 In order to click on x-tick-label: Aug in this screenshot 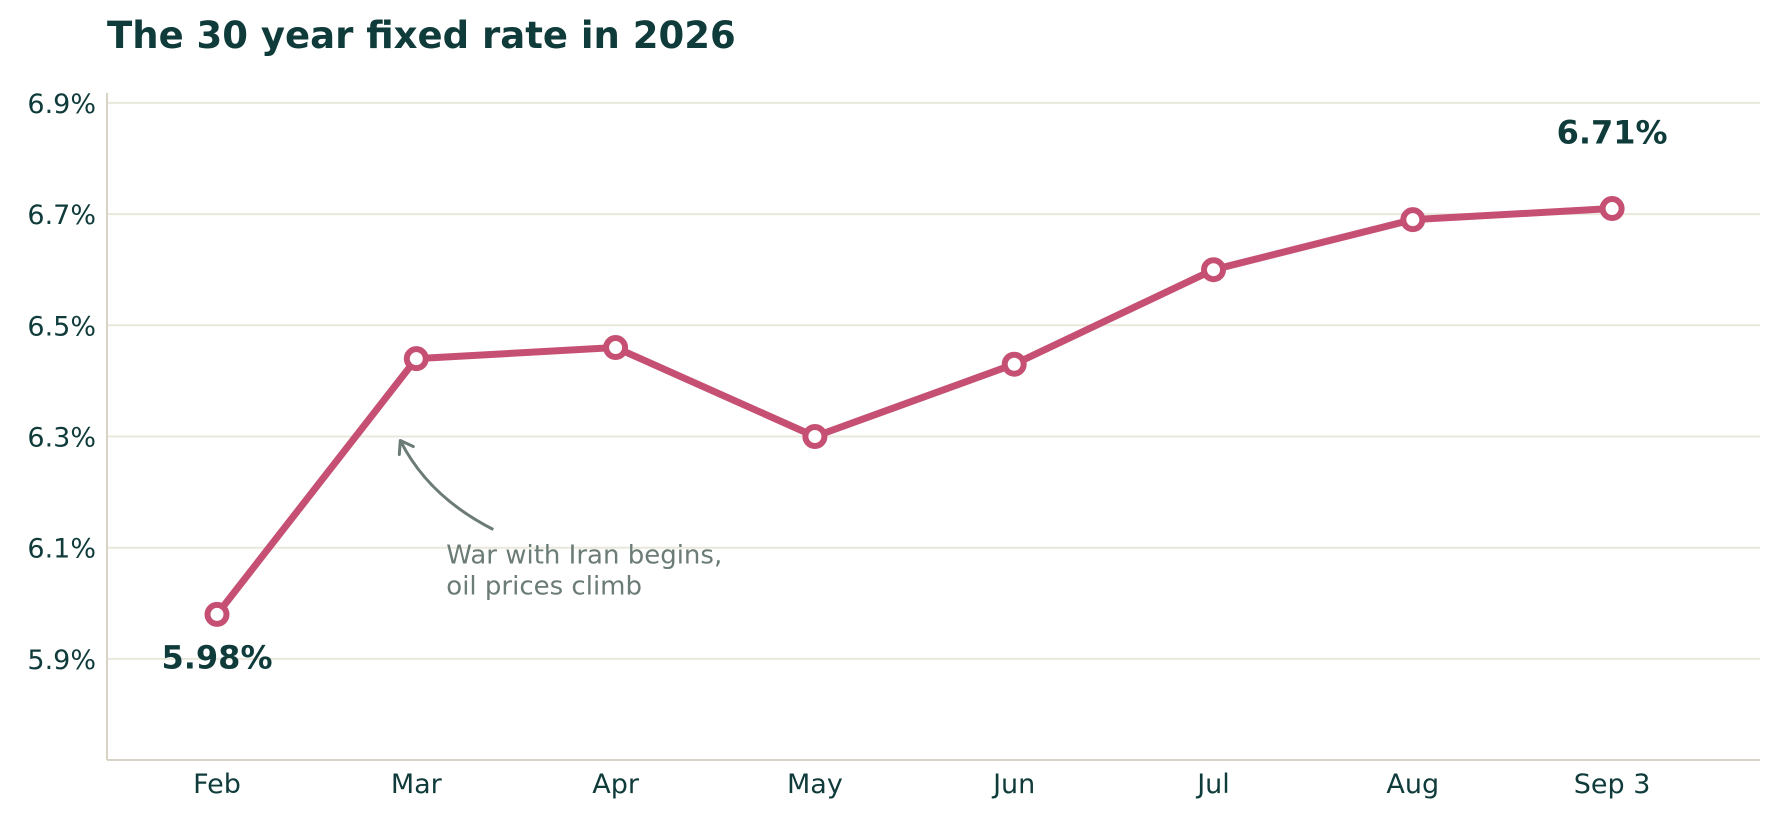, I will do `click(1412, 784)`.